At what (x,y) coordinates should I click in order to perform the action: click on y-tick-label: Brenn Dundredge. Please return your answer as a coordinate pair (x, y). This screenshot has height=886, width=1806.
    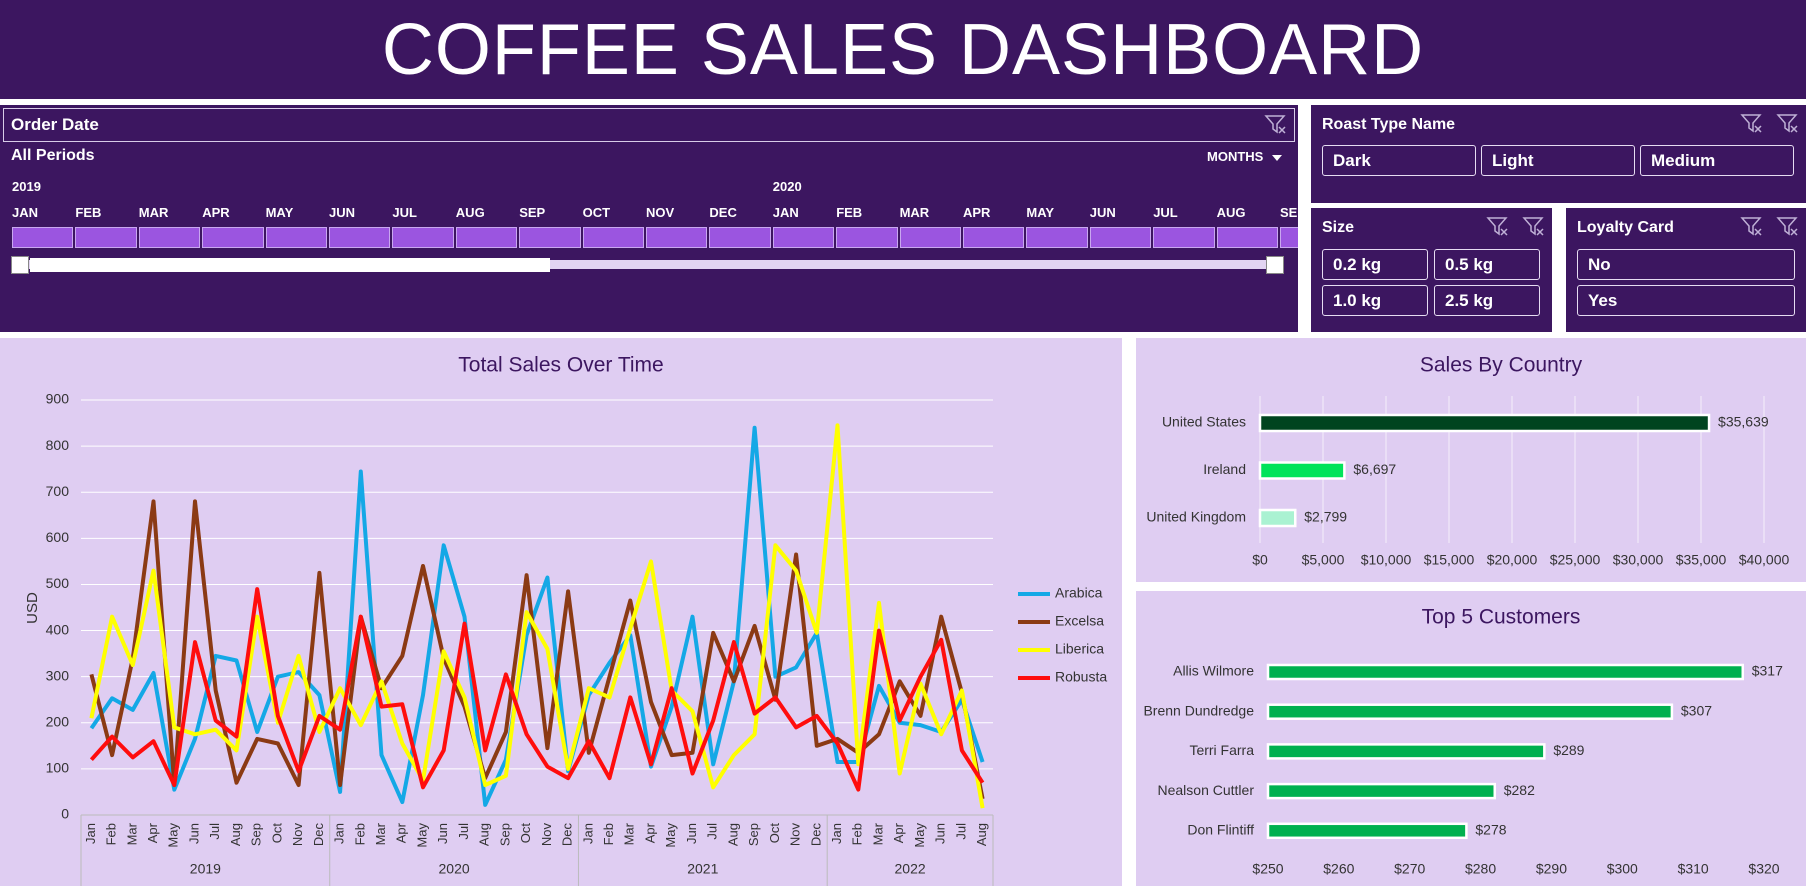
    Looking at the image, I should click on (1198, 710).